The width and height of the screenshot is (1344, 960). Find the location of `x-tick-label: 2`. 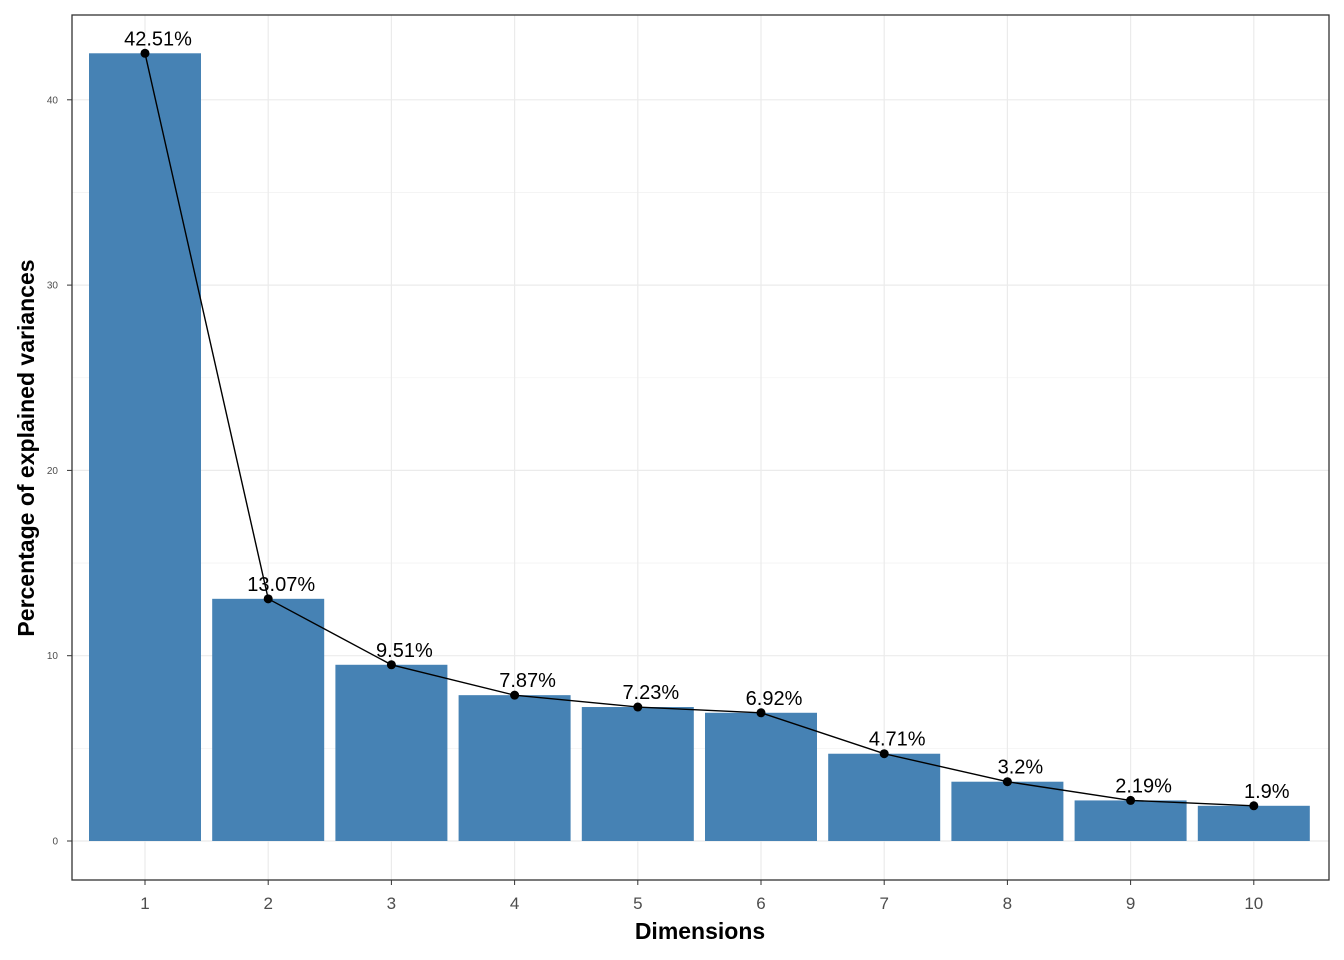

x-tick-label: 2 is located at coordinates (267, 903).